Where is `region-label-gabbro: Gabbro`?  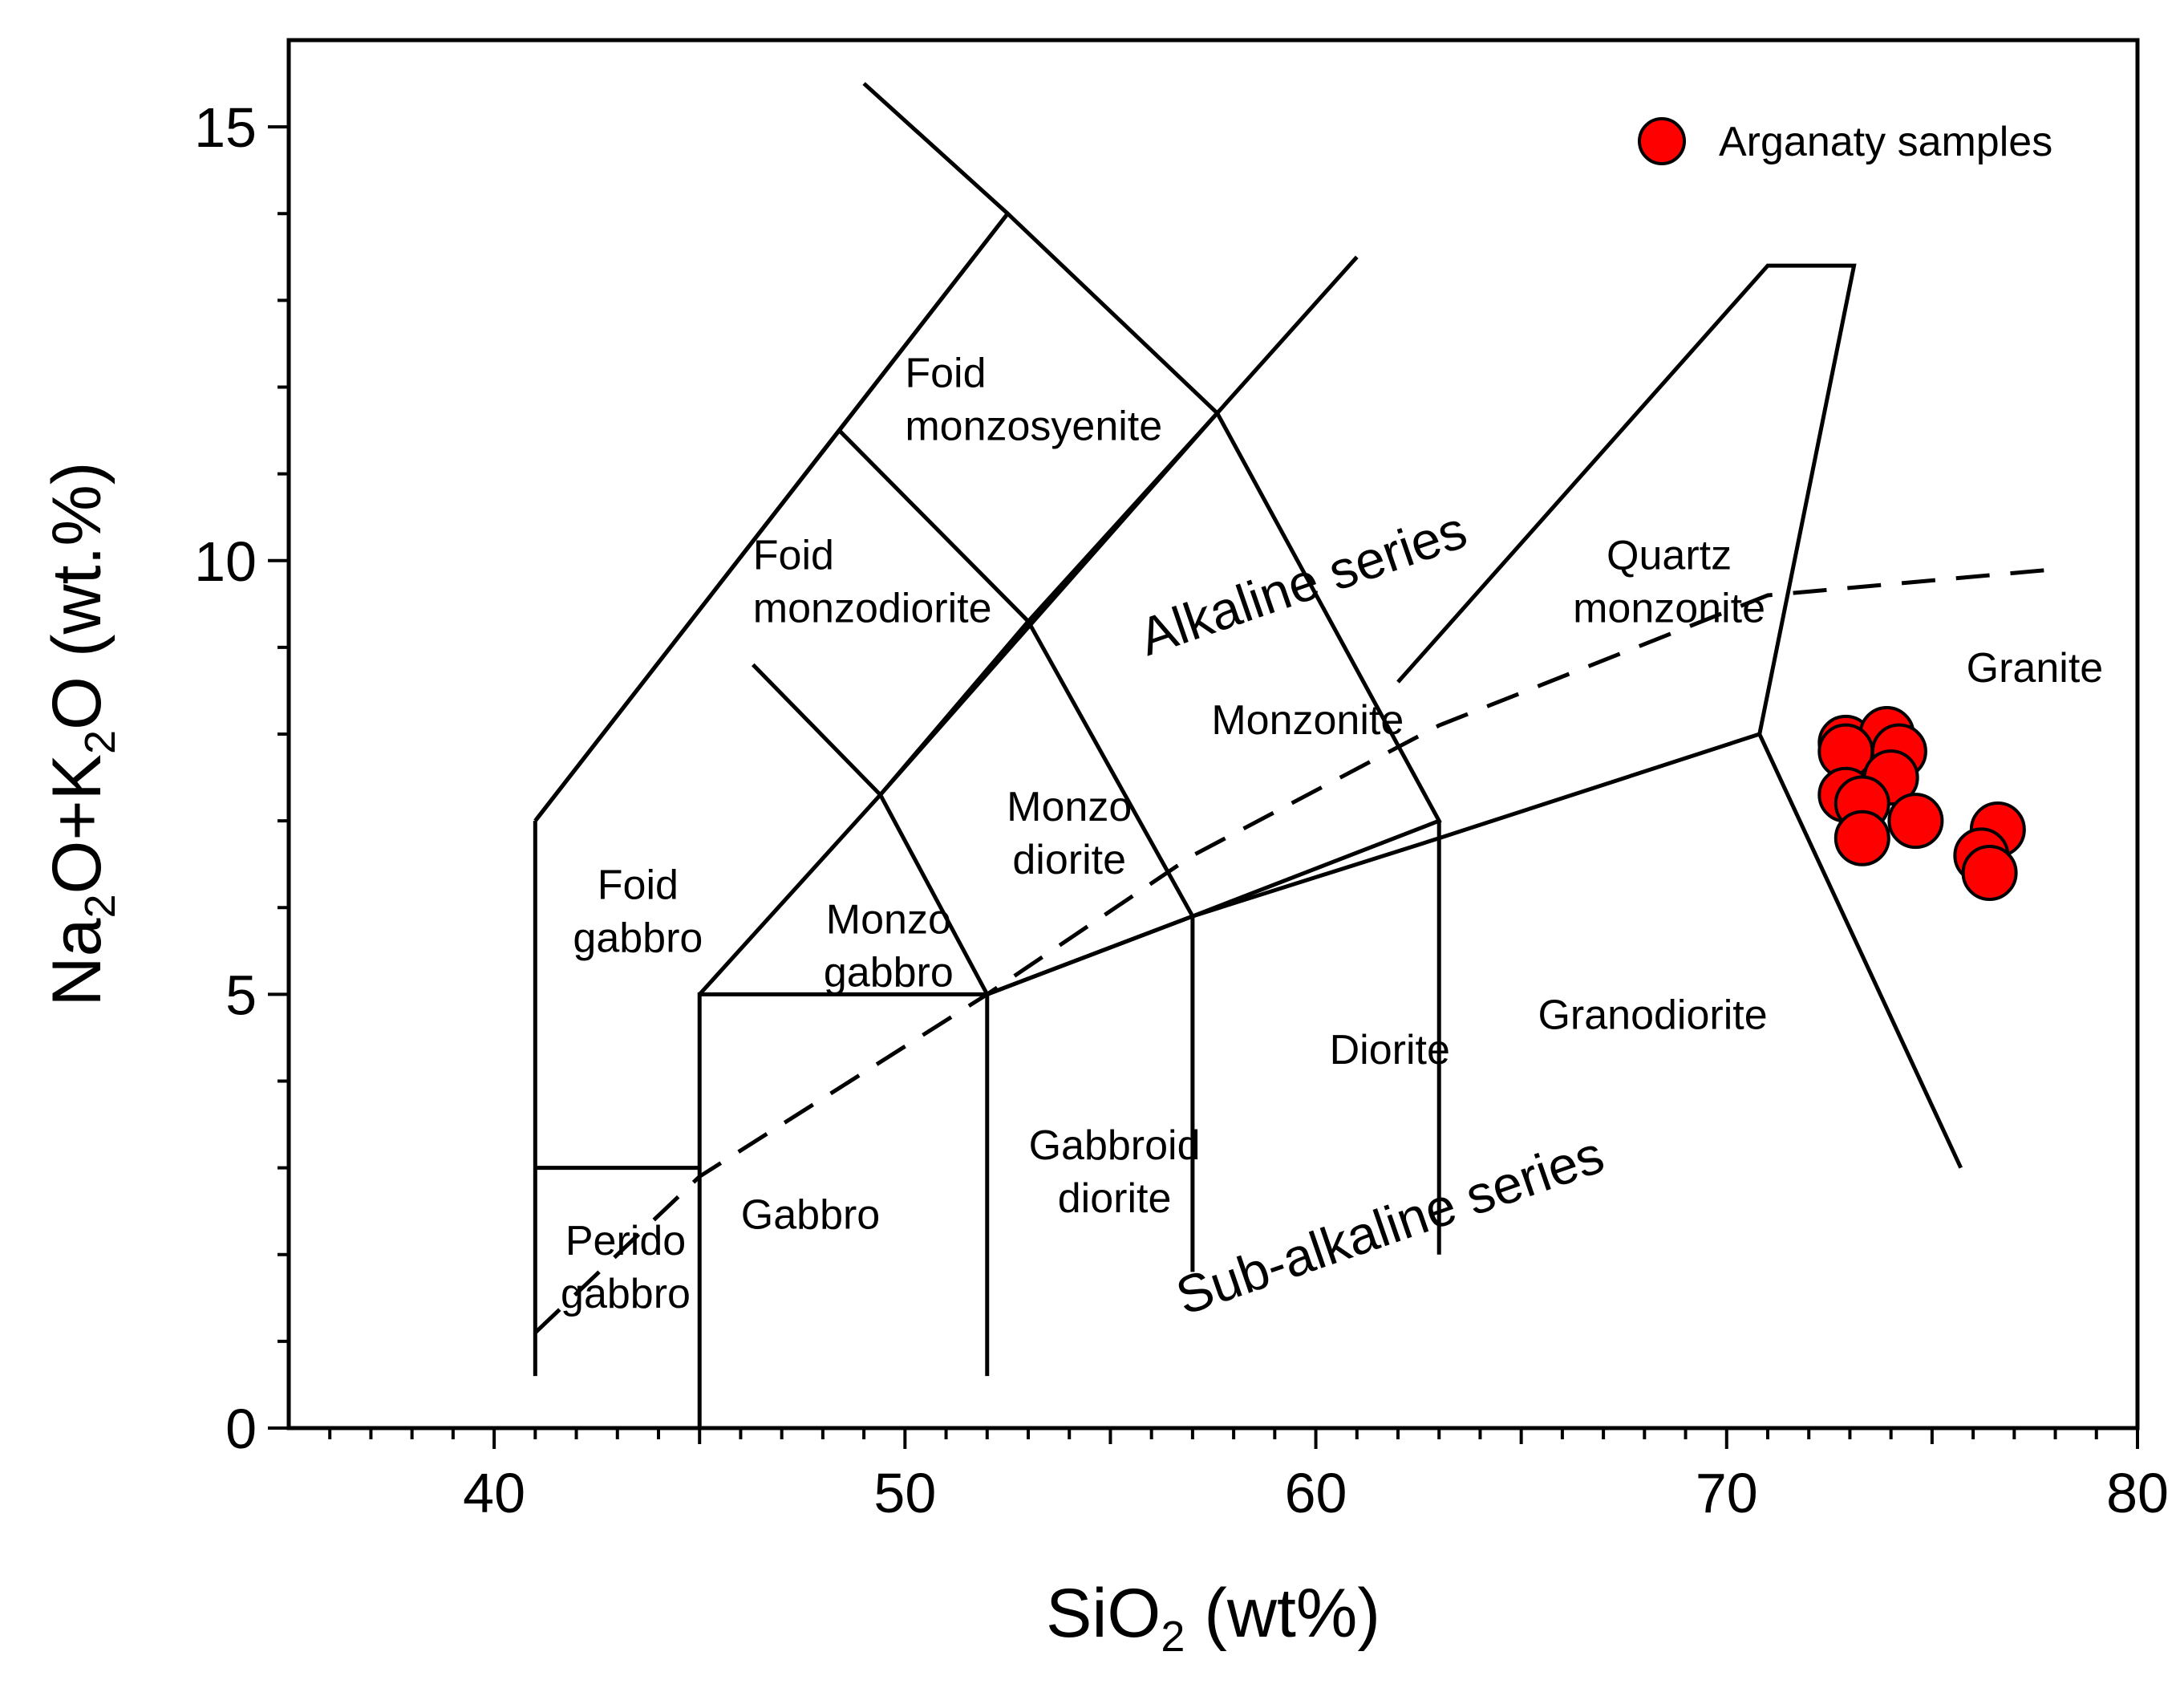 region-label-gabbro: Gabbro is located at coordinates (811, 1215).